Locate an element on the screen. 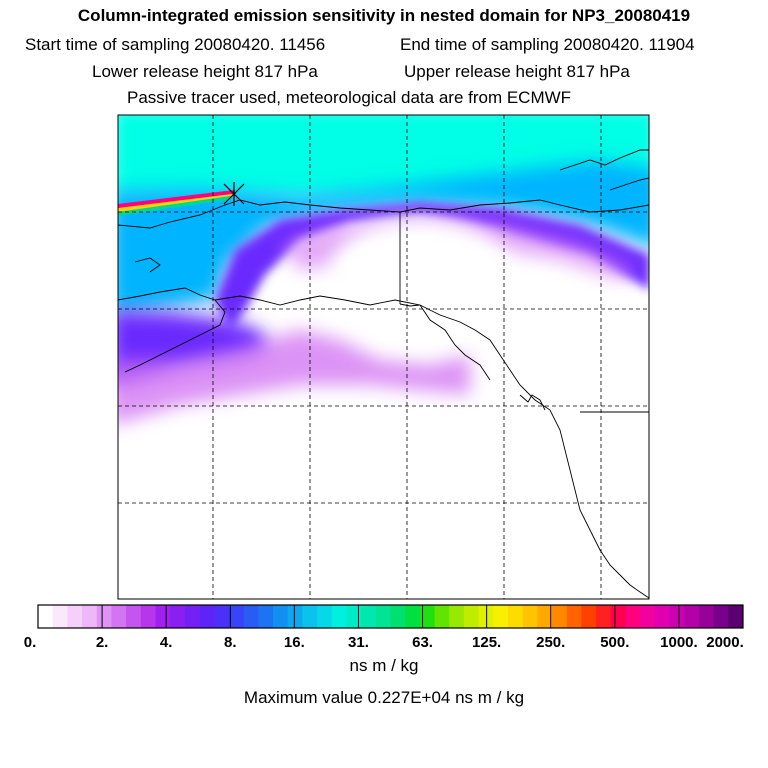  coast-detail is located at coordinates (147, 265).